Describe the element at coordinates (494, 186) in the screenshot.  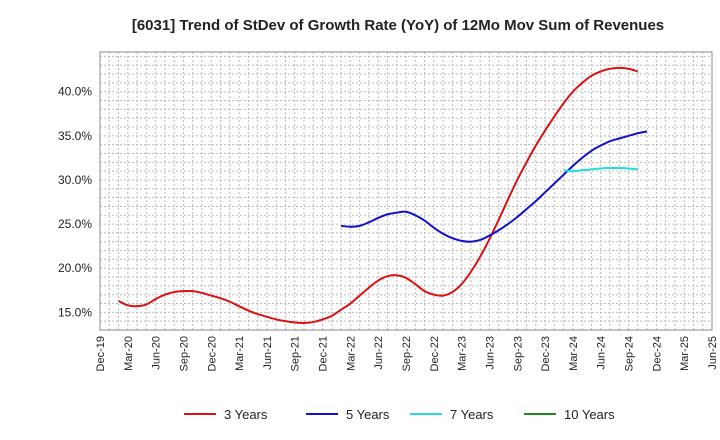
I see `series-line-5-years` at that location.